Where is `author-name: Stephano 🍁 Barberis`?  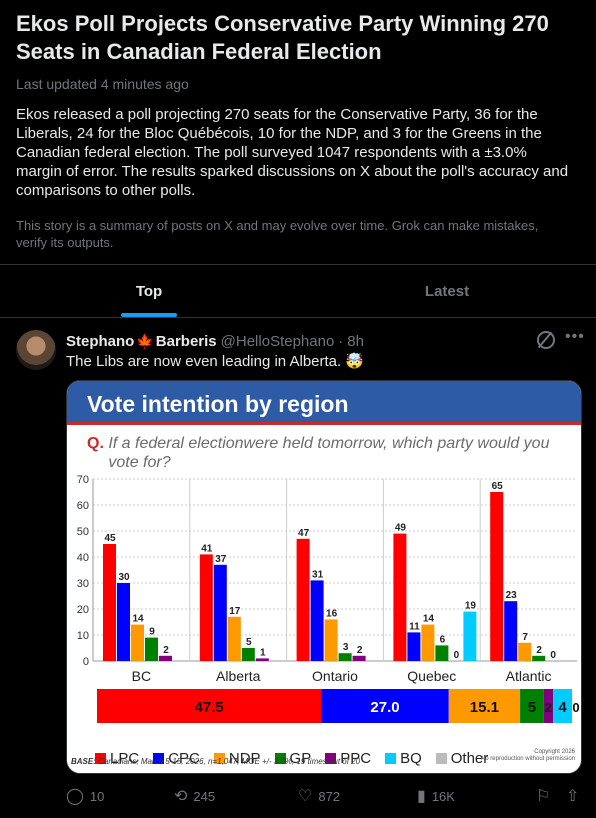
author-name: Stephano 🍁 Barberis is located at coordinates (141, 341).